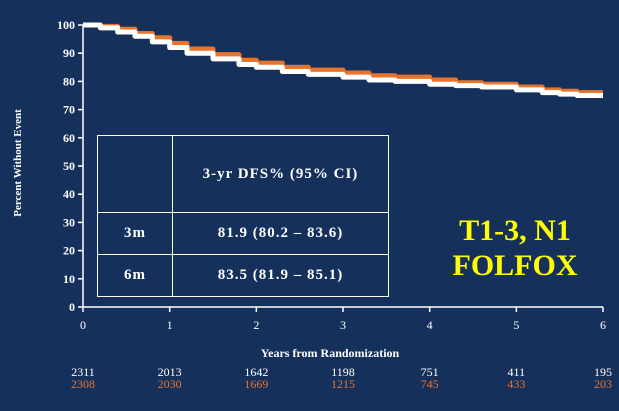  Describe the element at coordinates (256, 384) in the screenshot. I see `at-risk-count-orange: 1669` at that location.